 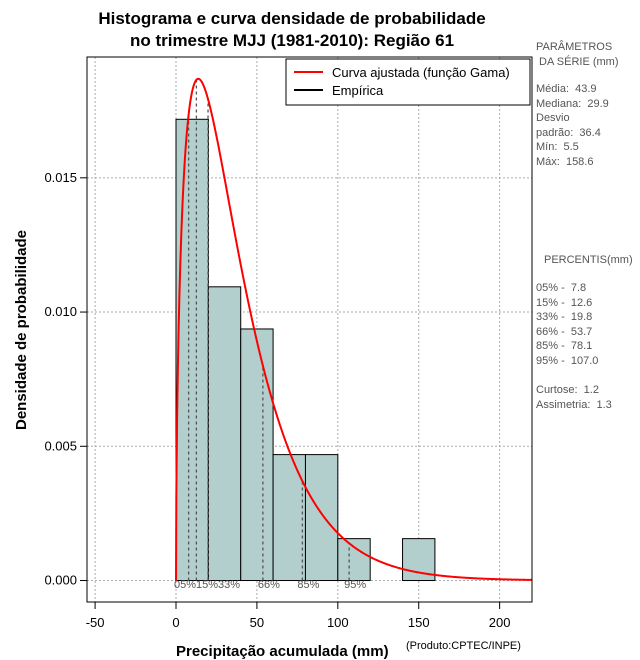 What do you see at coordinates (574, 397) in the screenshot?
I see `stats-body: Curtose: 1.2 Assimetria: 1.3` at bounding box center [574, 397].